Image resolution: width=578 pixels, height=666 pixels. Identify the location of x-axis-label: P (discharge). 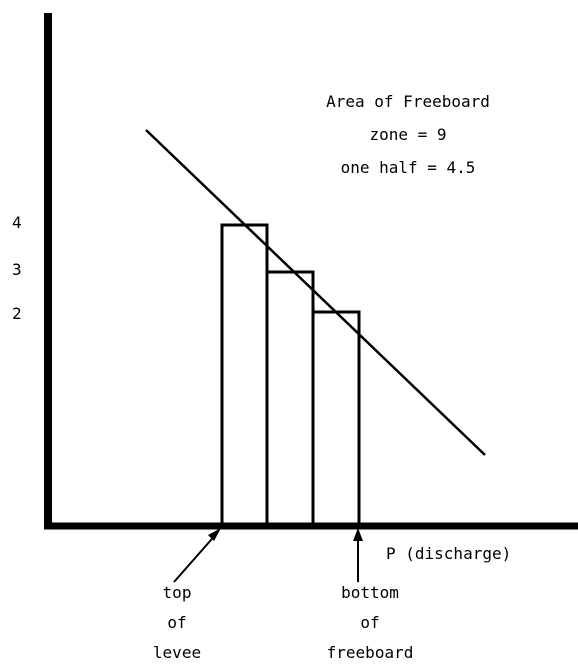
(449, 553).